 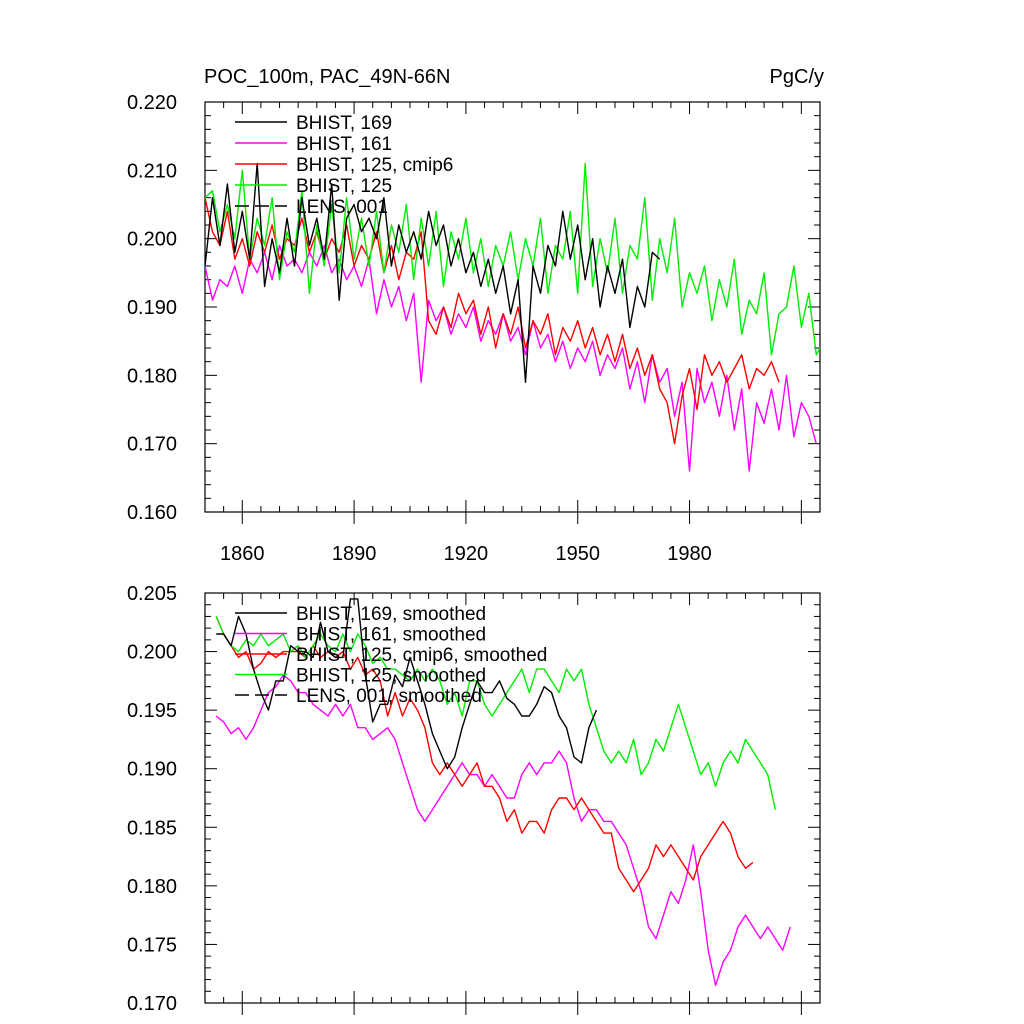 What do you see at coordinates (152, 103) in the screenshot?
I see `y-tick-label: 0.220` at bounding box center [152, 103].